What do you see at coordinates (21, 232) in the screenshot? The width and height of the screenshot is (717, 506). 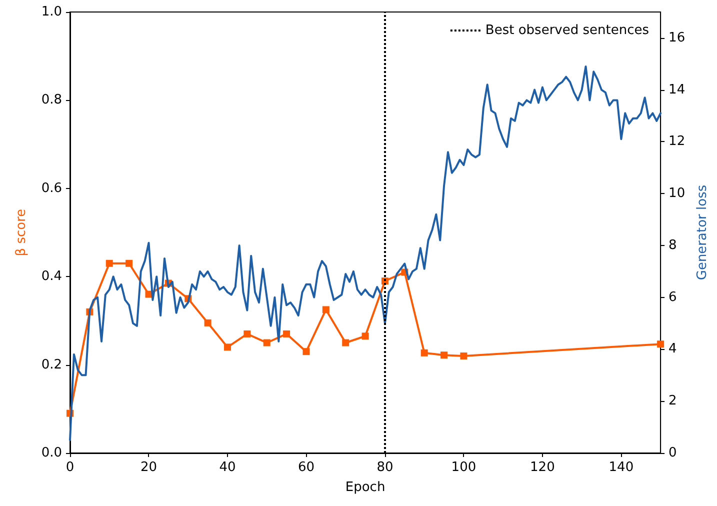 I see `y-axis-title: β score` at bounding box center [21, 232].